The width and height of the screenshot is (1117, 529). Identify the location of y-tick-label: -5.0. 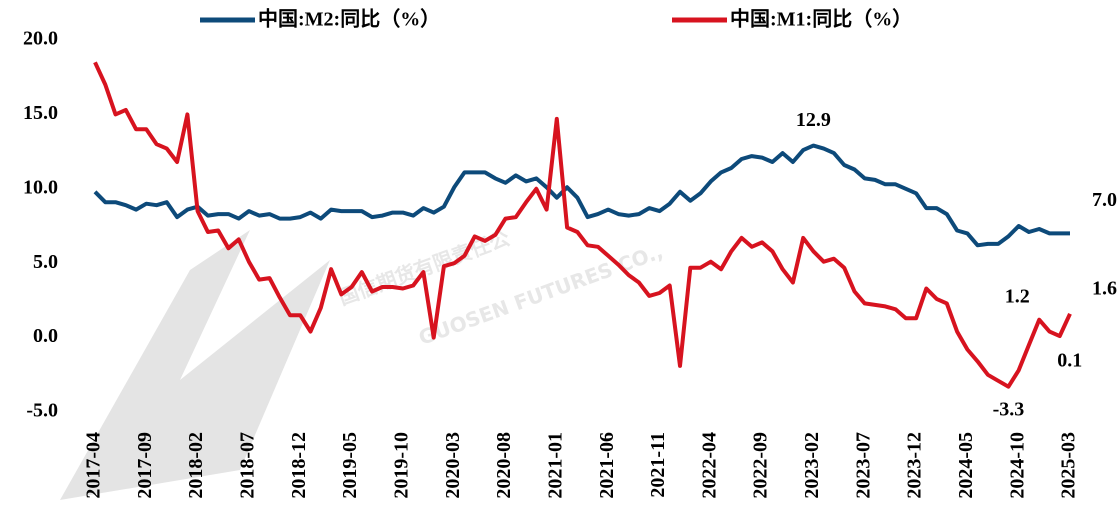
(42, 411).